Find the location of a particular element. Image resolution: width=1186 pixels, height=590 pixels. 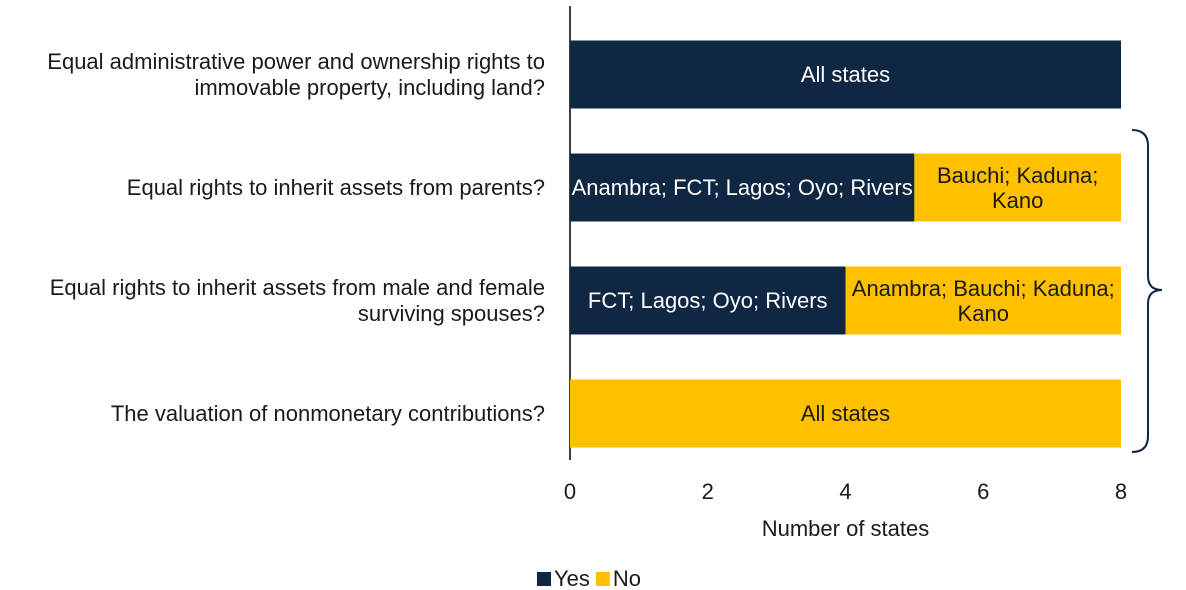

x-tick-label: 6 is located at coordinates (983, 491).